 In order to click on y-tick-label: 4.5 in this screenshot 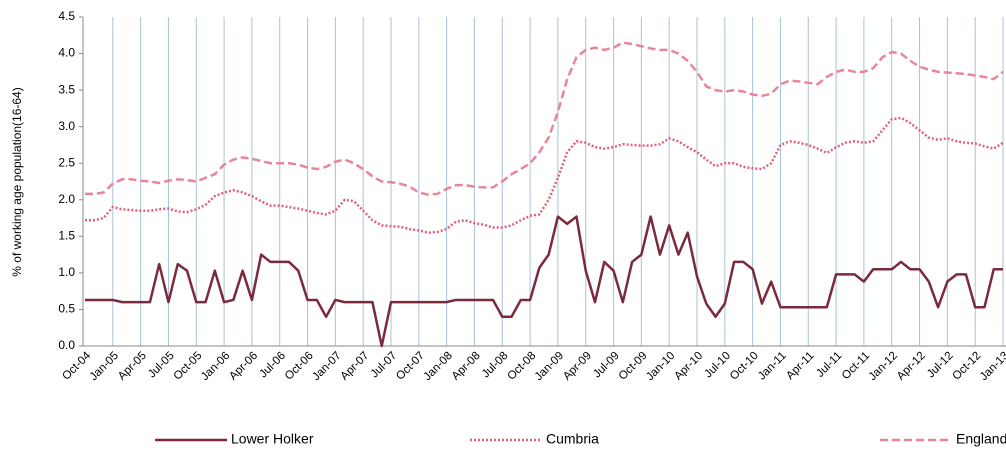, I will do `click(66, 16)`.